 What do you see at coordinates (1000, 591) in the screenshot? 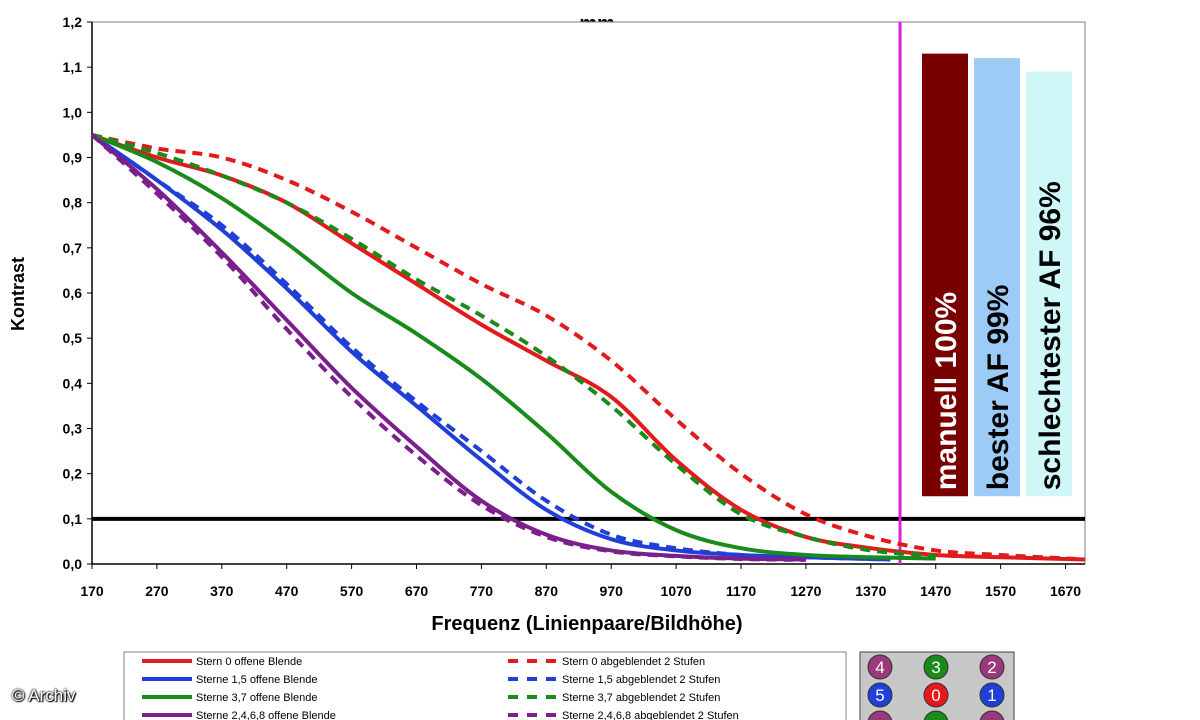
I see `x-tick-label: 1570` at bounding box center [1000, 591].